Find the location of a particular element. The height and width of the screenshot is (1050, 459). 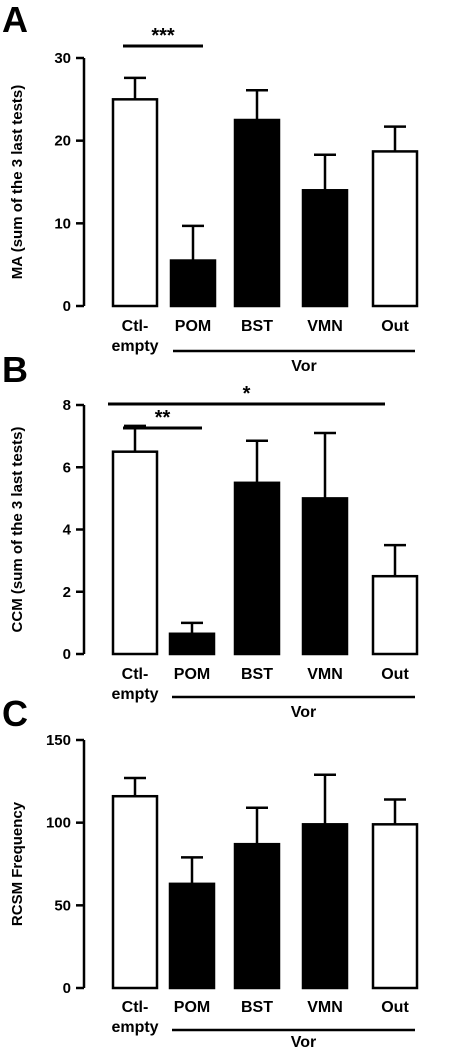

y-tick-label: 100 is located at coordinates (58, 823).